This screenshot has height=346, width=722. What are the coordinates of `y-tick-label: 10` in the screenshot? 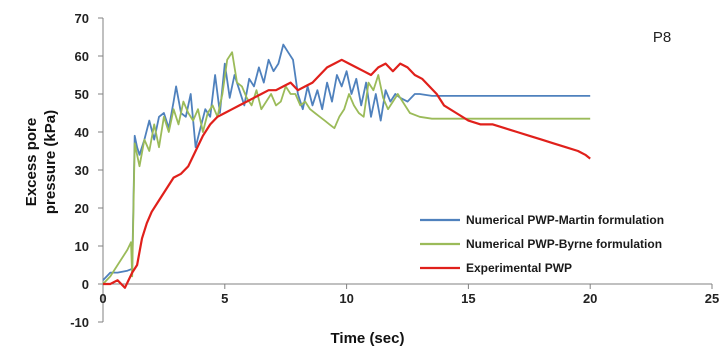 It's located at (82, 246).